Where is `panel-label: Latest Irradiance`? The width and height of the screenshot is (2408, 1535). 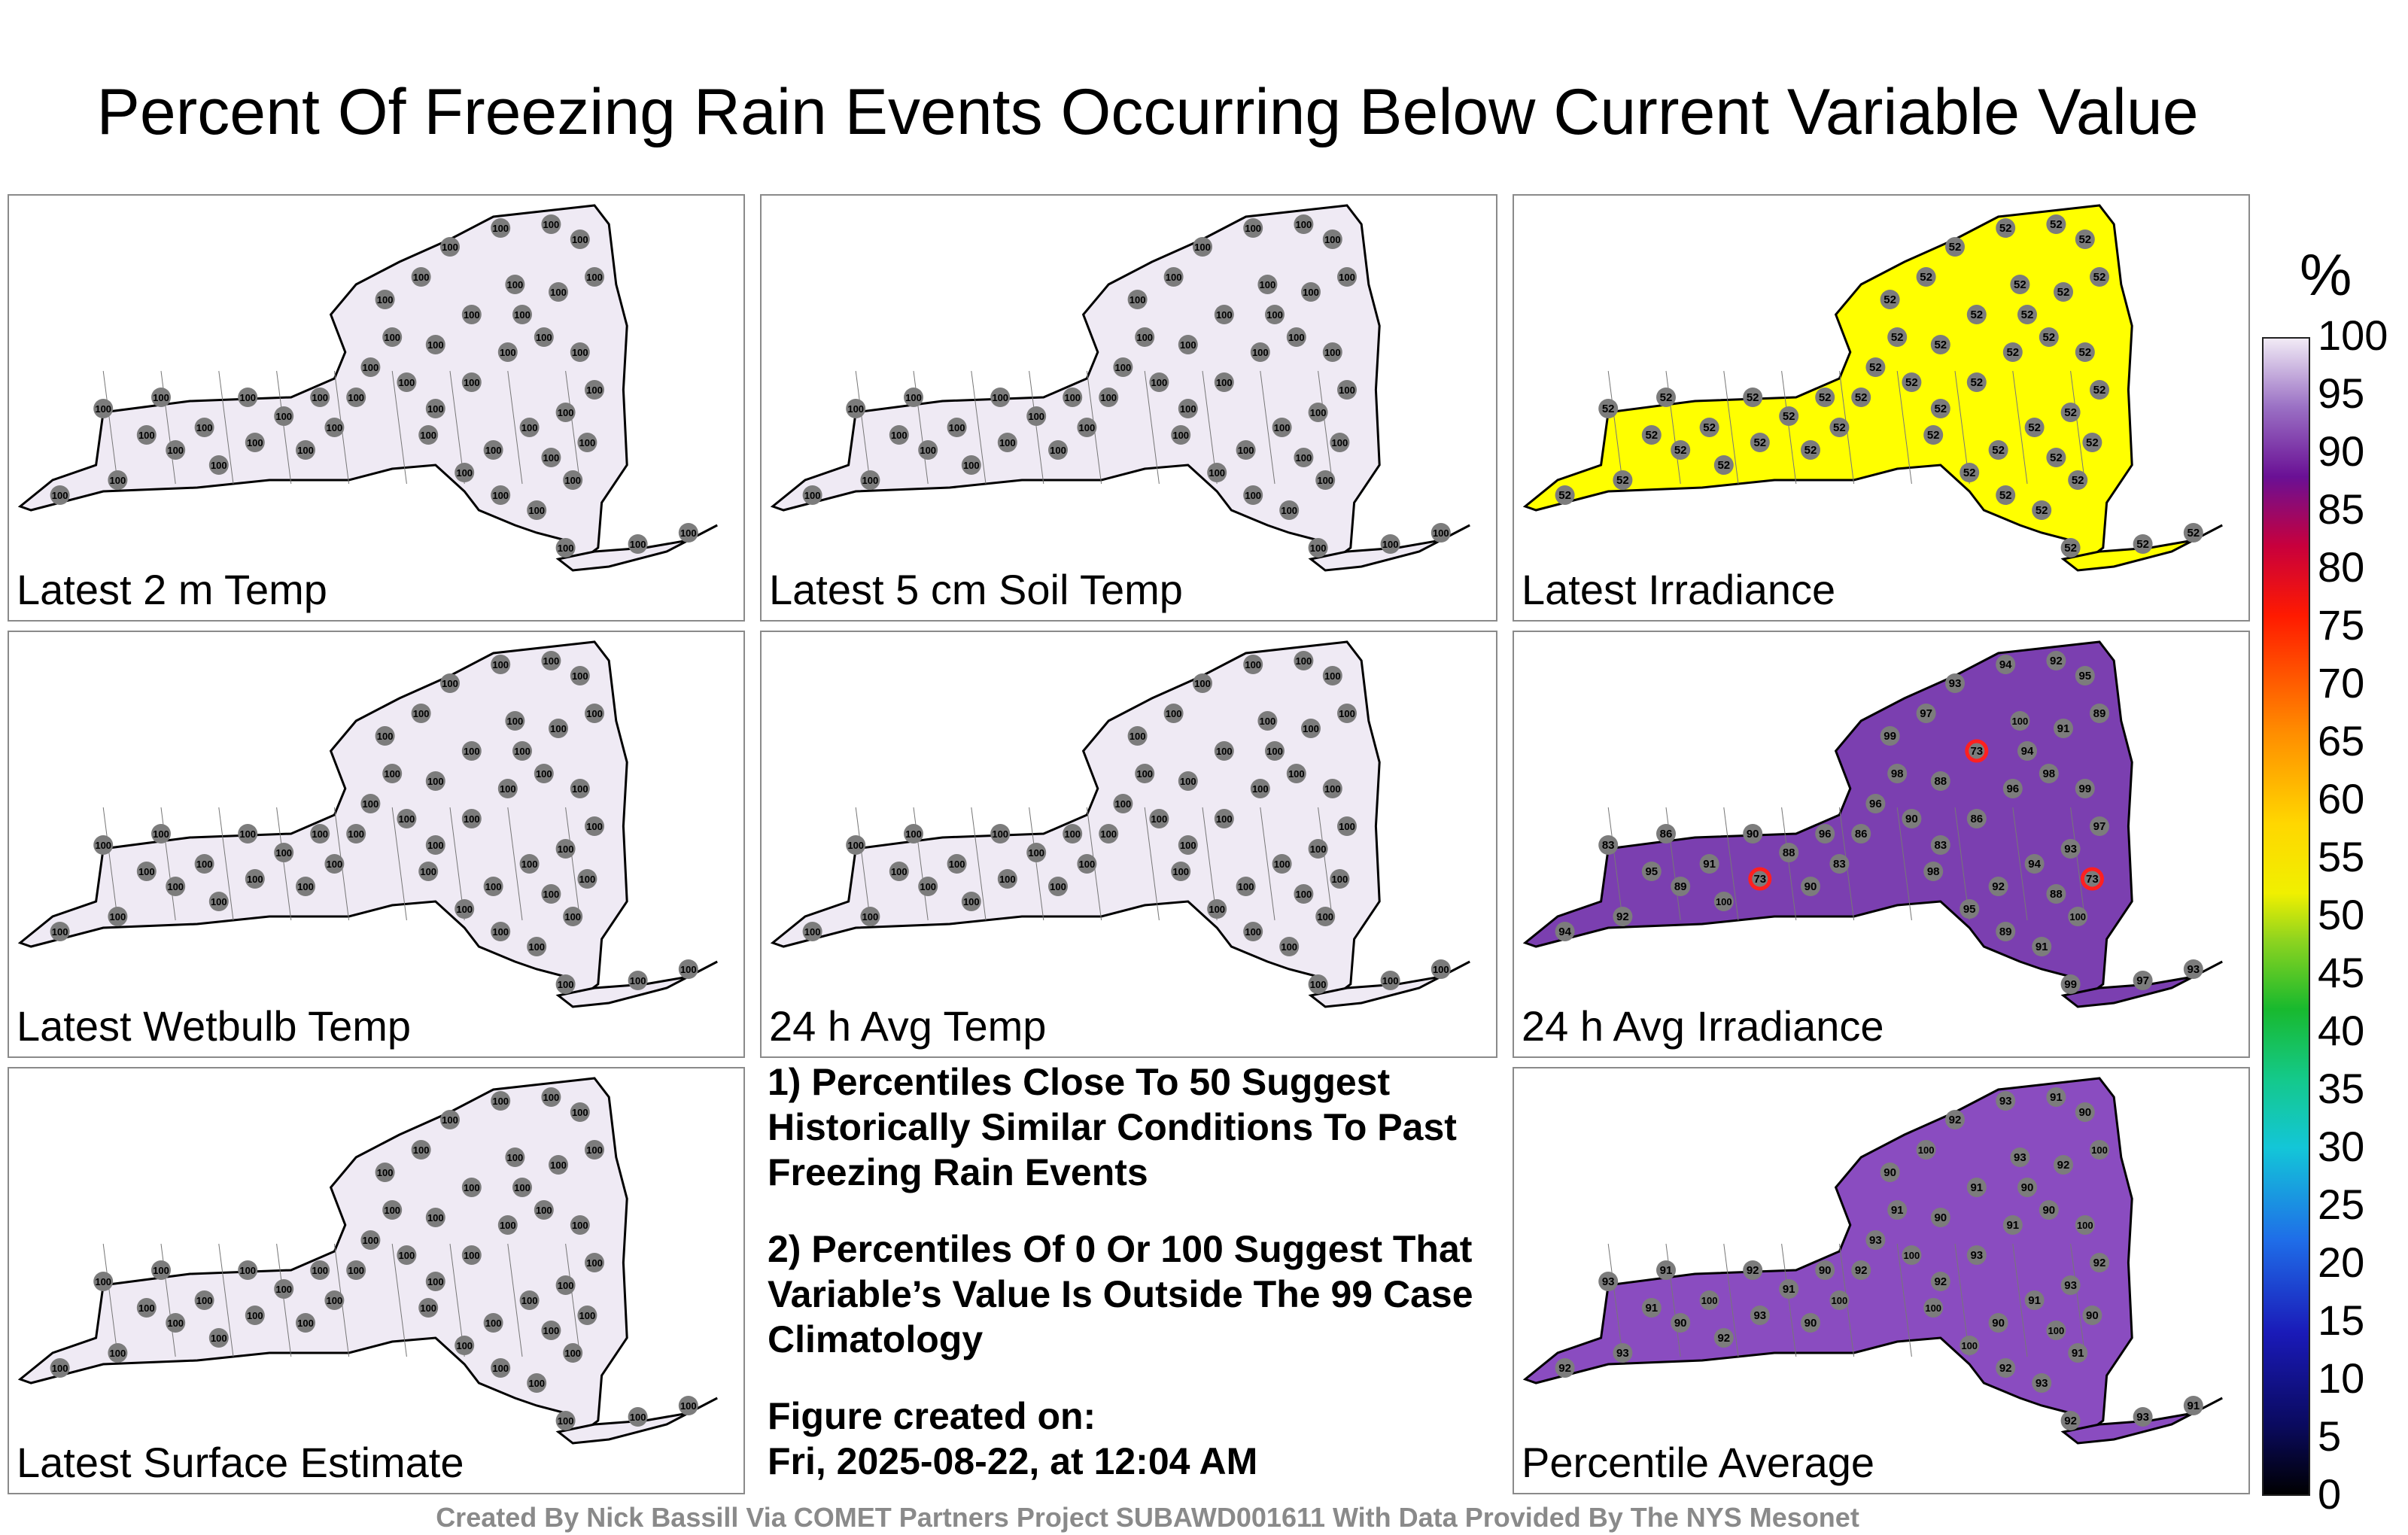
panel-label: Latest Irradiance is located at coordinates (1679, 589).